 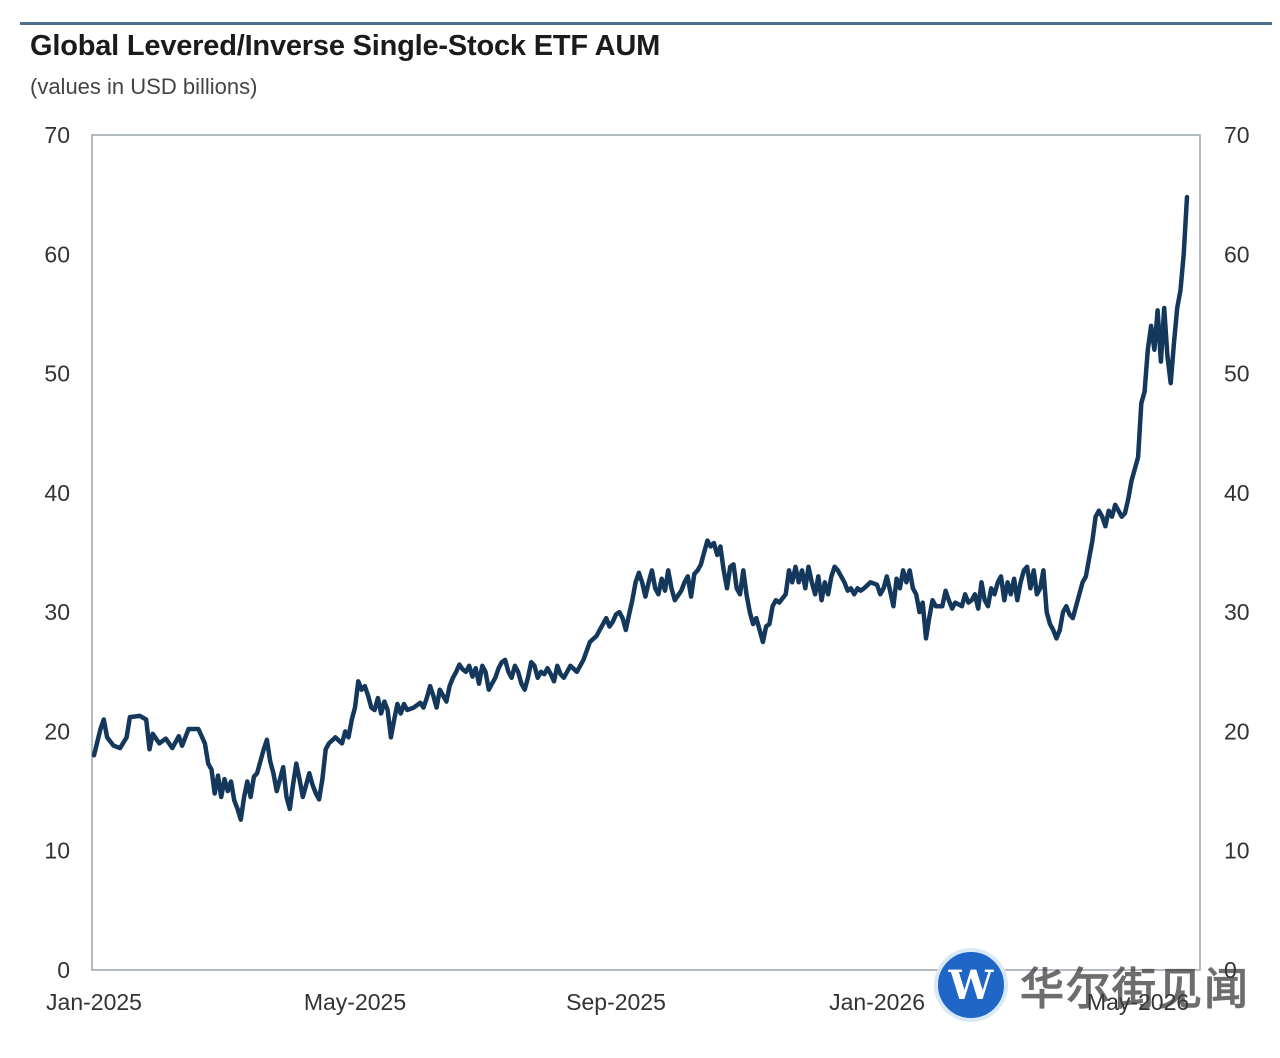 What do you see at coordinates (57, 552) in the screenshot?
I see `left-y-axis: 0 10 20 30 40 50 60 70` at bounding box center [57, 552].